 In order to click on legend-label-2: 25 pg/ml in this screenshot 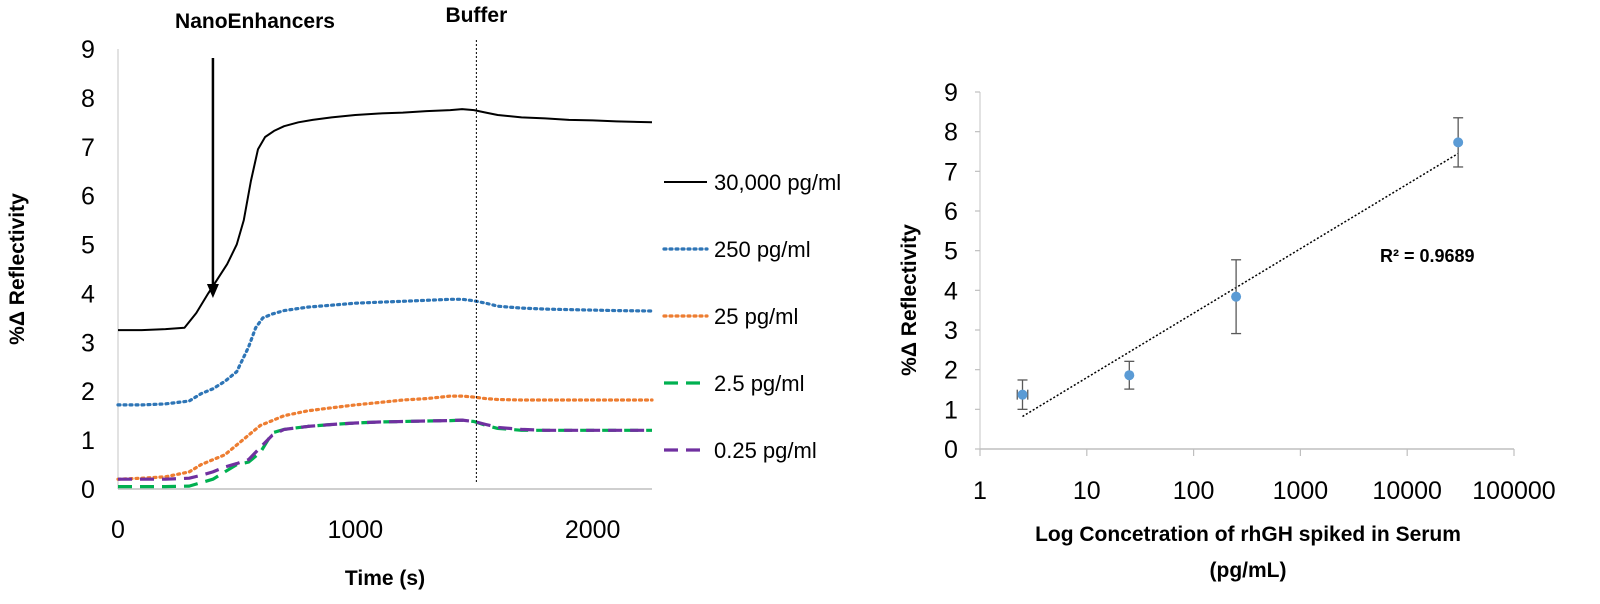, I will do `click(756, 316)`.